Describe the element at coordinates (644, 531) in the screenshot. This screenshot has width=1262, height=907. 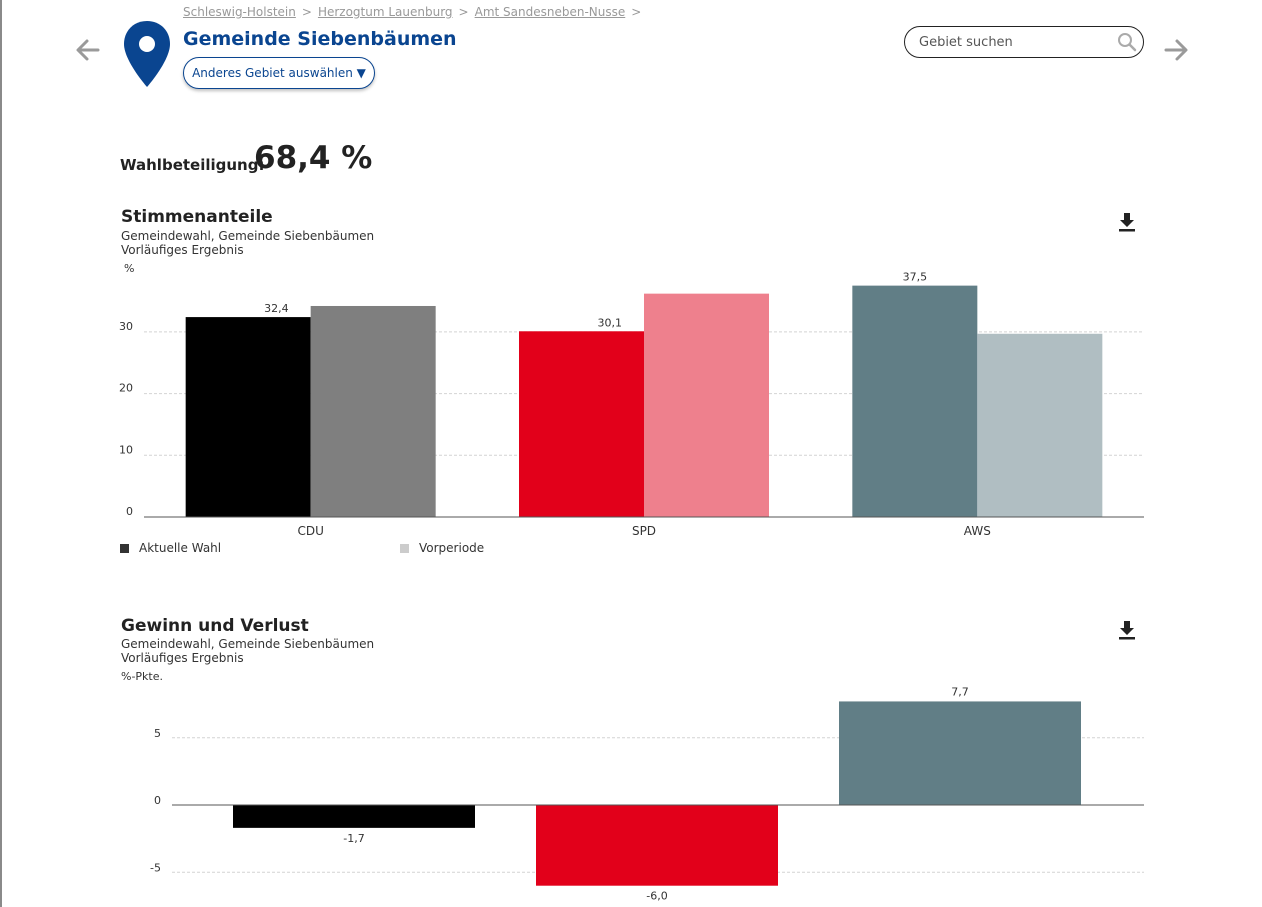
I see `x-tick-label: SPD` at that location.